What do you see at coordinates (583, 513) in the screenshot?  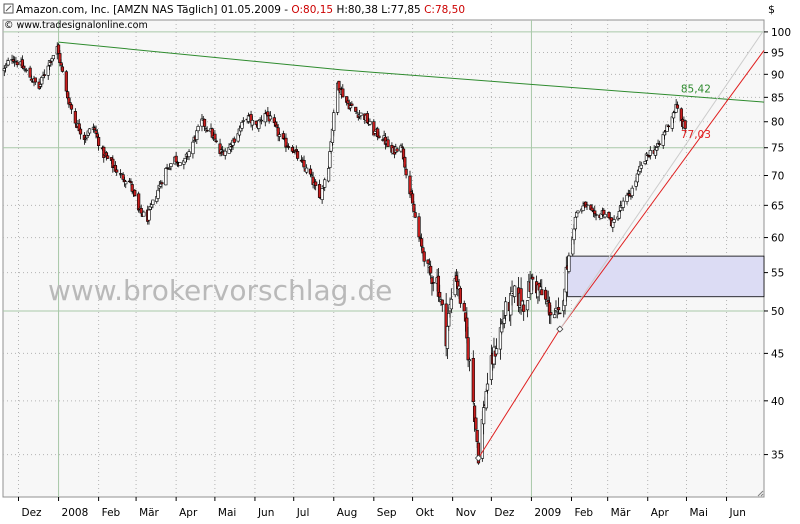 I see `x-tick-label: Feb` at bounding box center [583, 513].